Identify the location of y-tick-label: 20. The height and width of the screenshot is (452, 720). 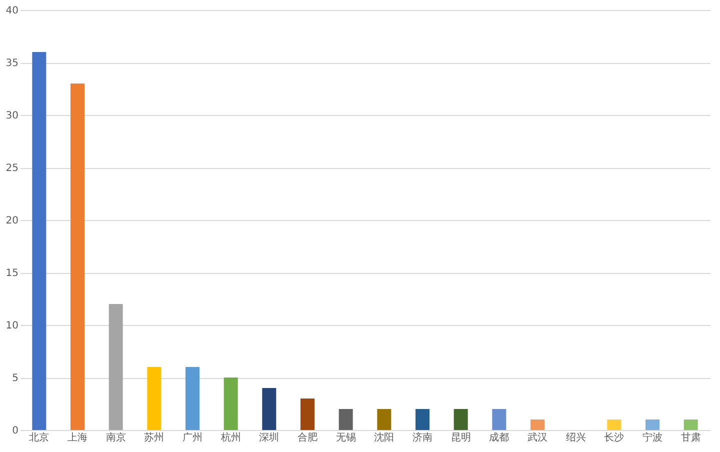
(12, 221).